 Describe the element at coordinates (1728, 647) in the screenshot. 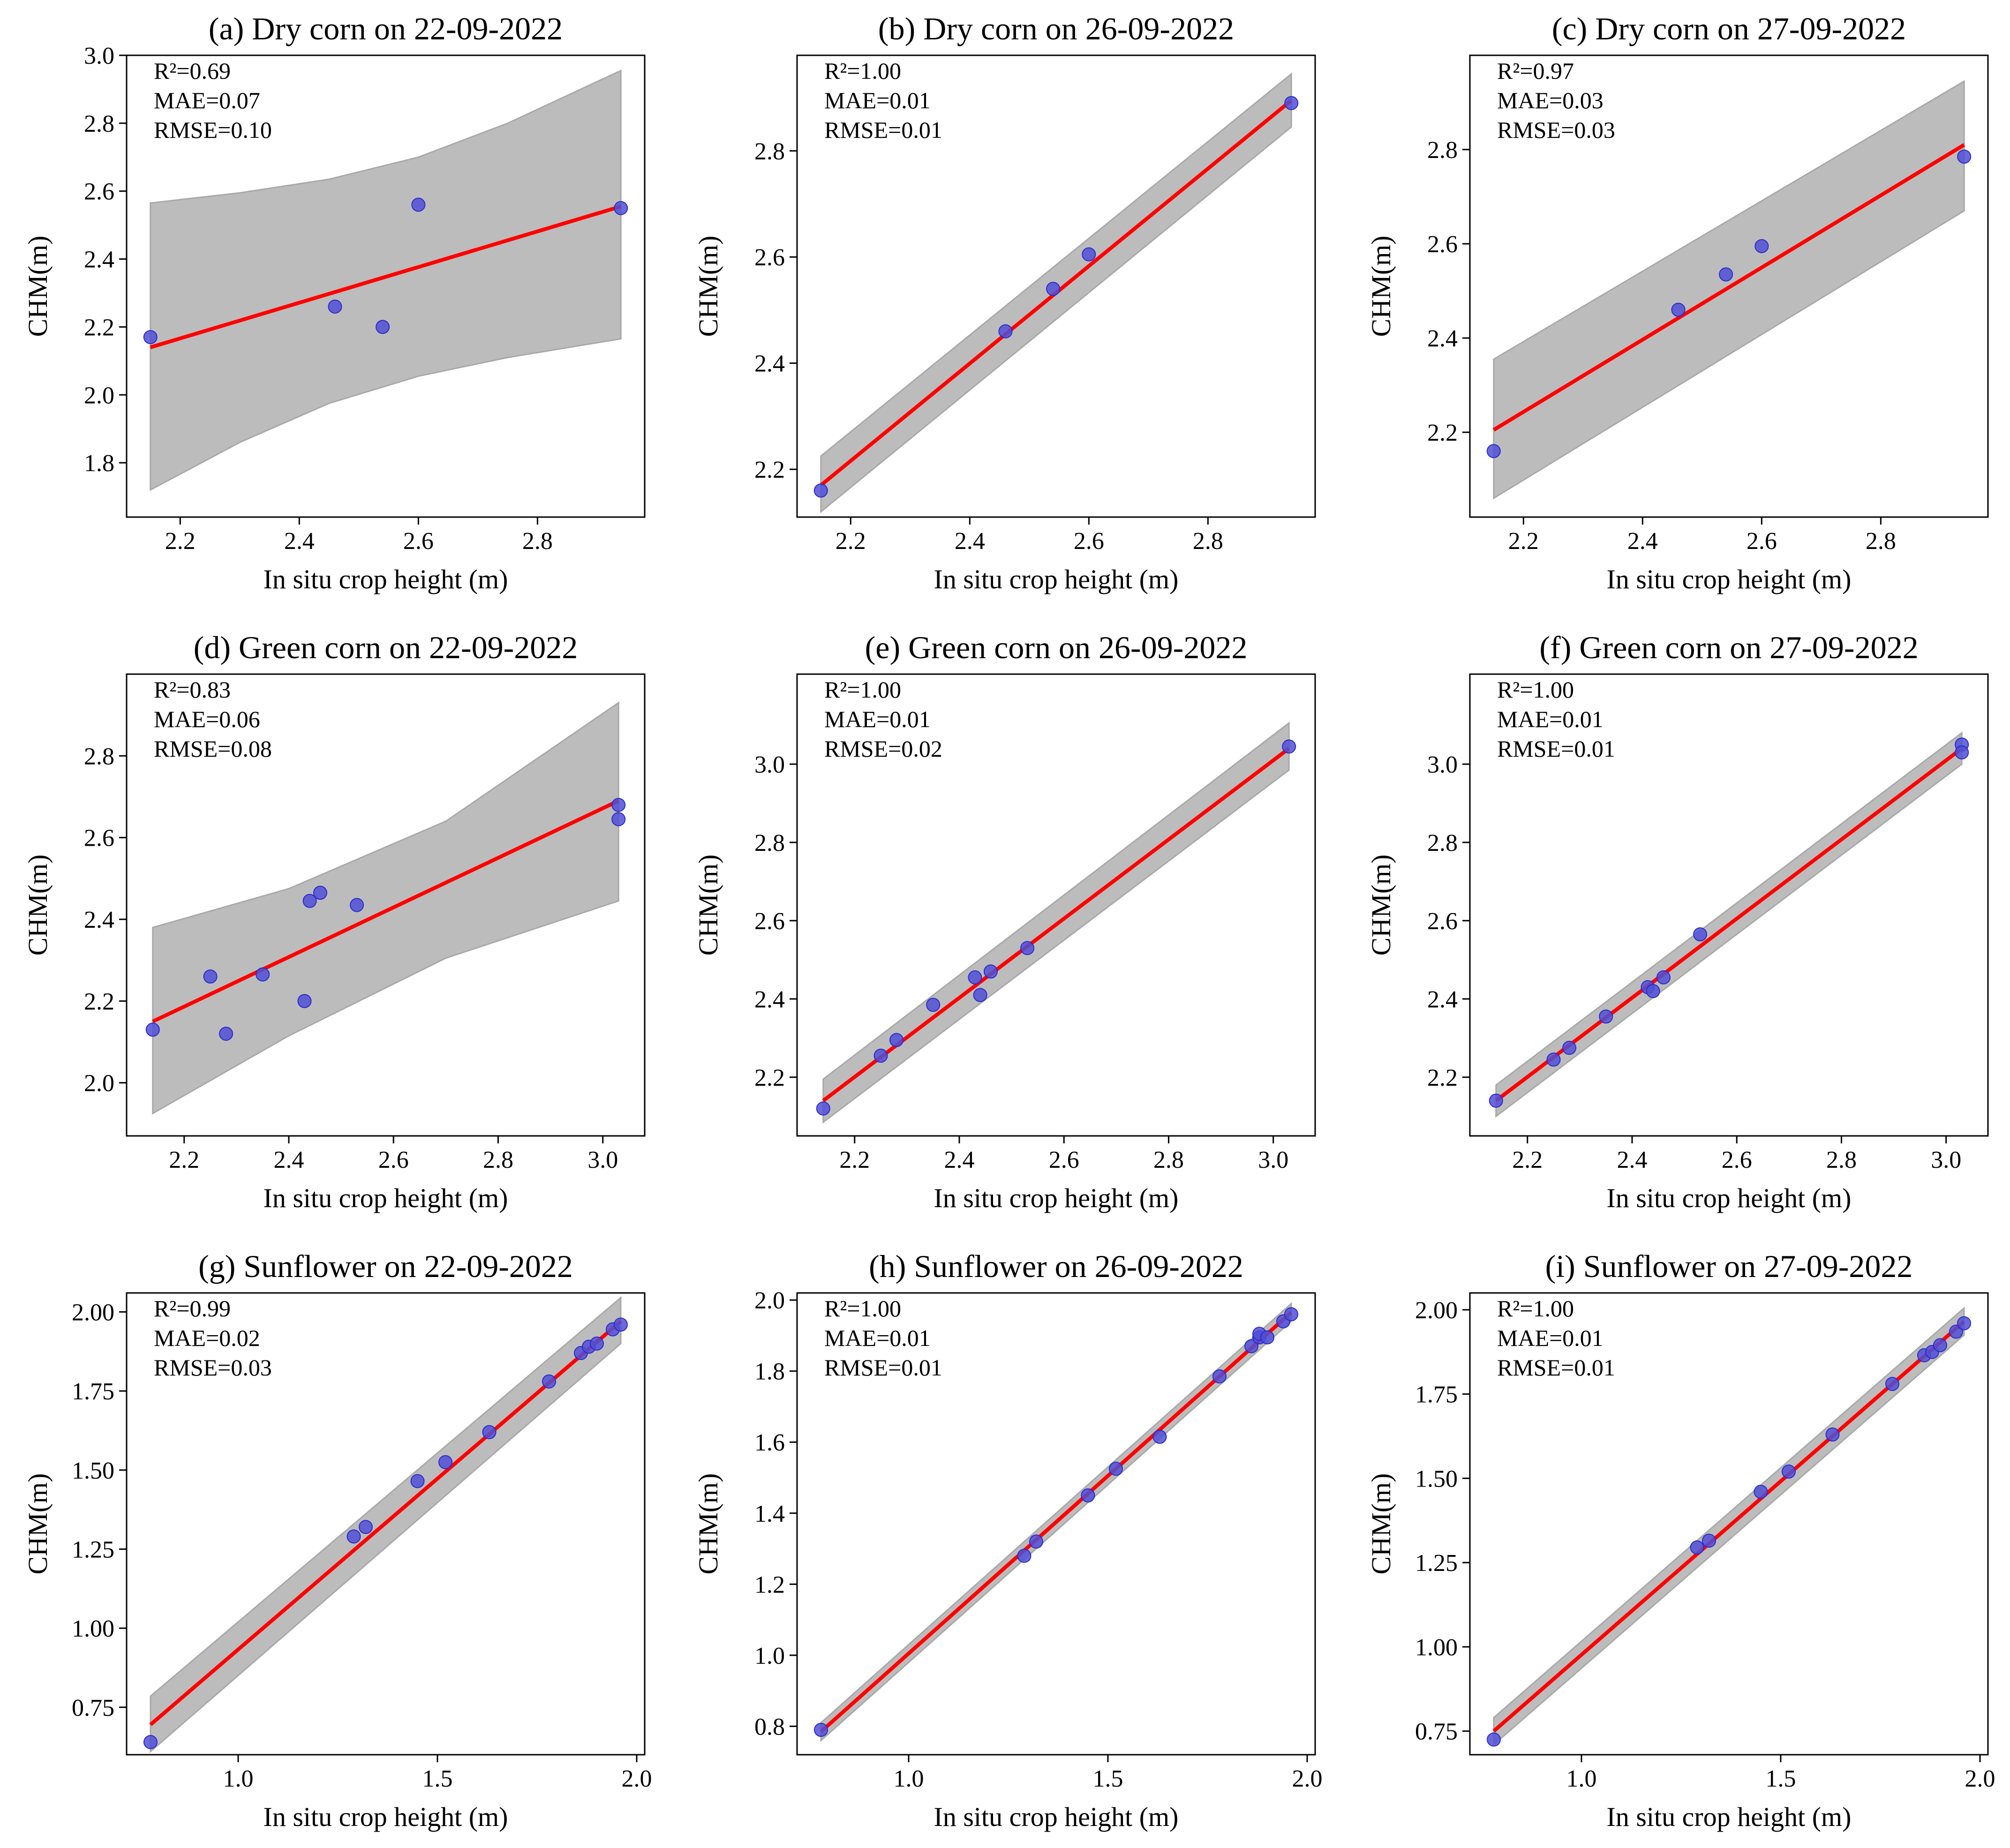

I see `subplot-title: (f) Green corn on 27-09-2022` at that location.